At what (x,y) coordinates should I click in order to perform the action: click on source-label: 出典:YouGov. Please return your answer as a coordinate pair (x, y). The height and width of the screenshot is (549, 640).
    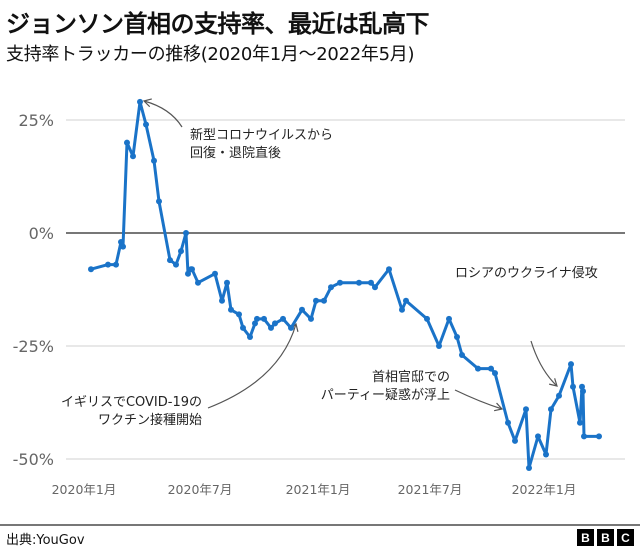
    Looking at the image, I should click on (45, 540).